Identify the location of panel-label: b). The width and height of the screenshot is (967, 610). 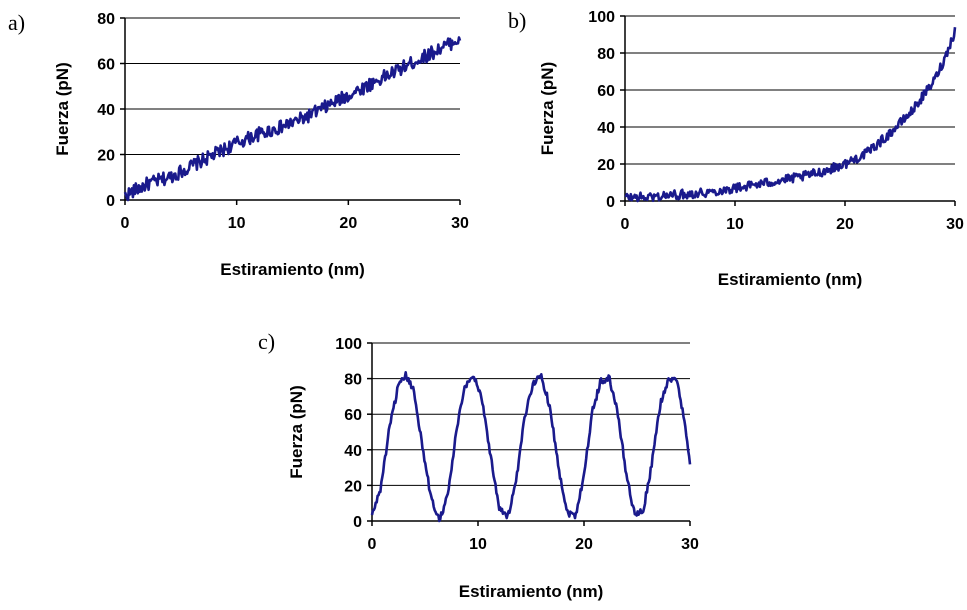
(517, 20).